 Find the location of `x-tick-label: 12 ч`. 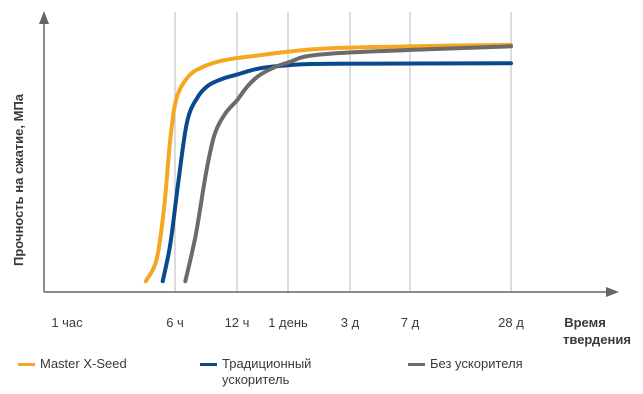

x-tick-label: 12 ч is located at coordinates (237, 322).